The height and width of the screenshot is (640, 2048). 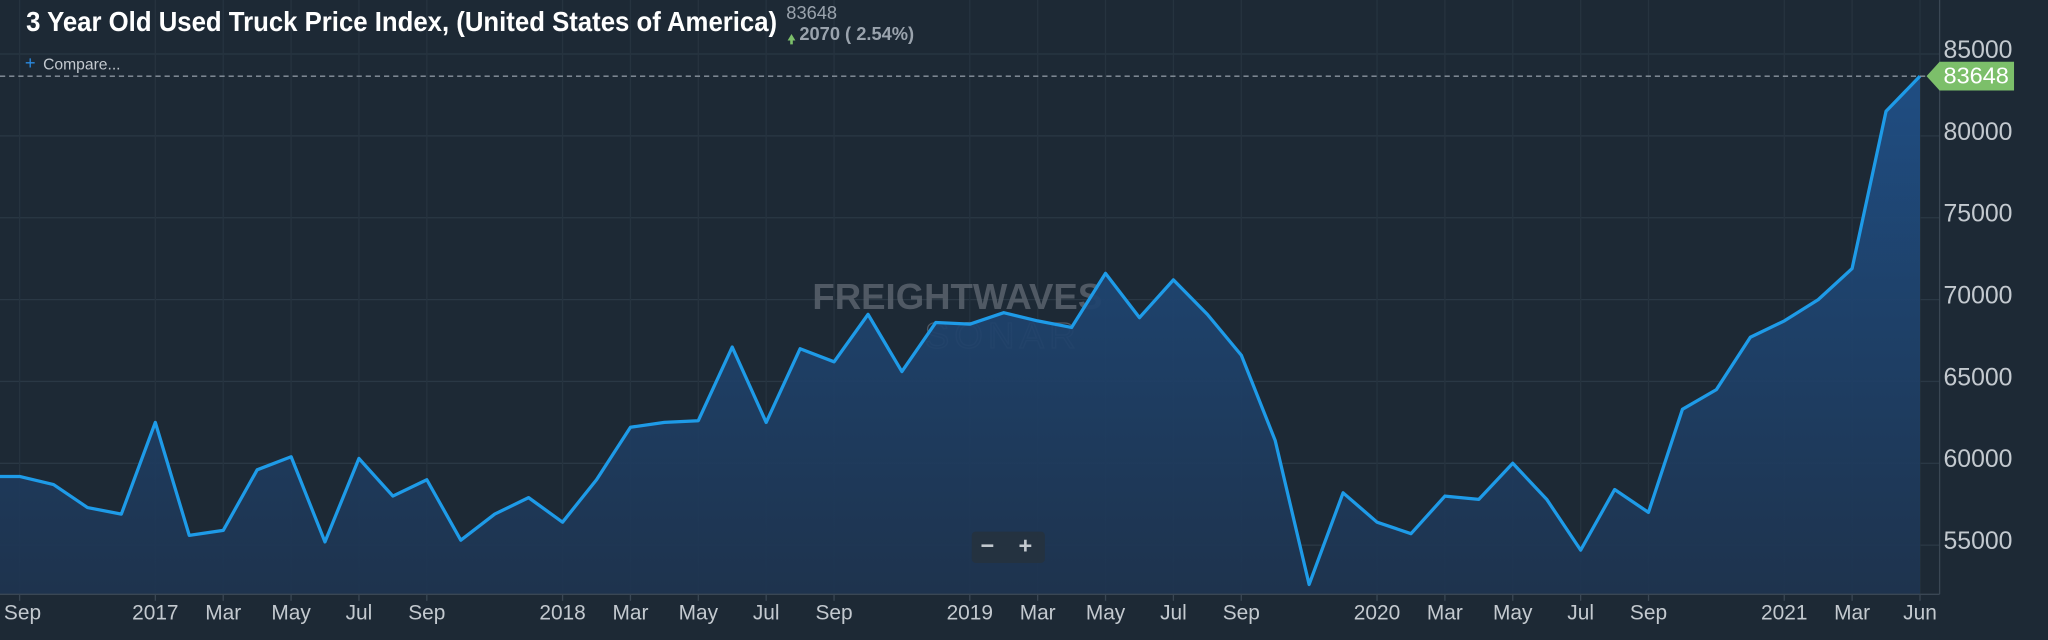 I want to click on change: 2070 ( 2.54%), so click(x=856, y=33).